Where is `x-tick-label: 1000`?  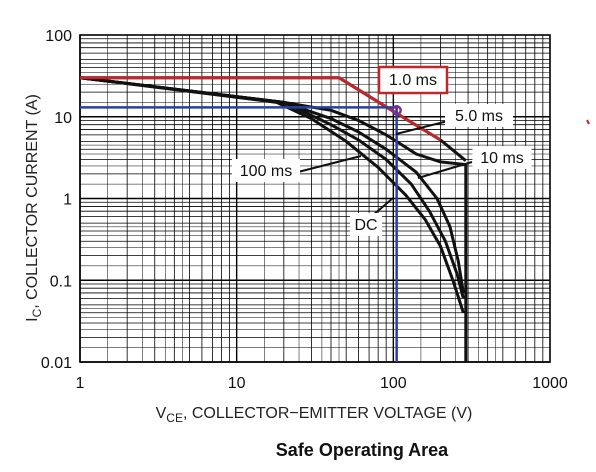
x-tick-label: 1000 is located at coordinates (550, 383).